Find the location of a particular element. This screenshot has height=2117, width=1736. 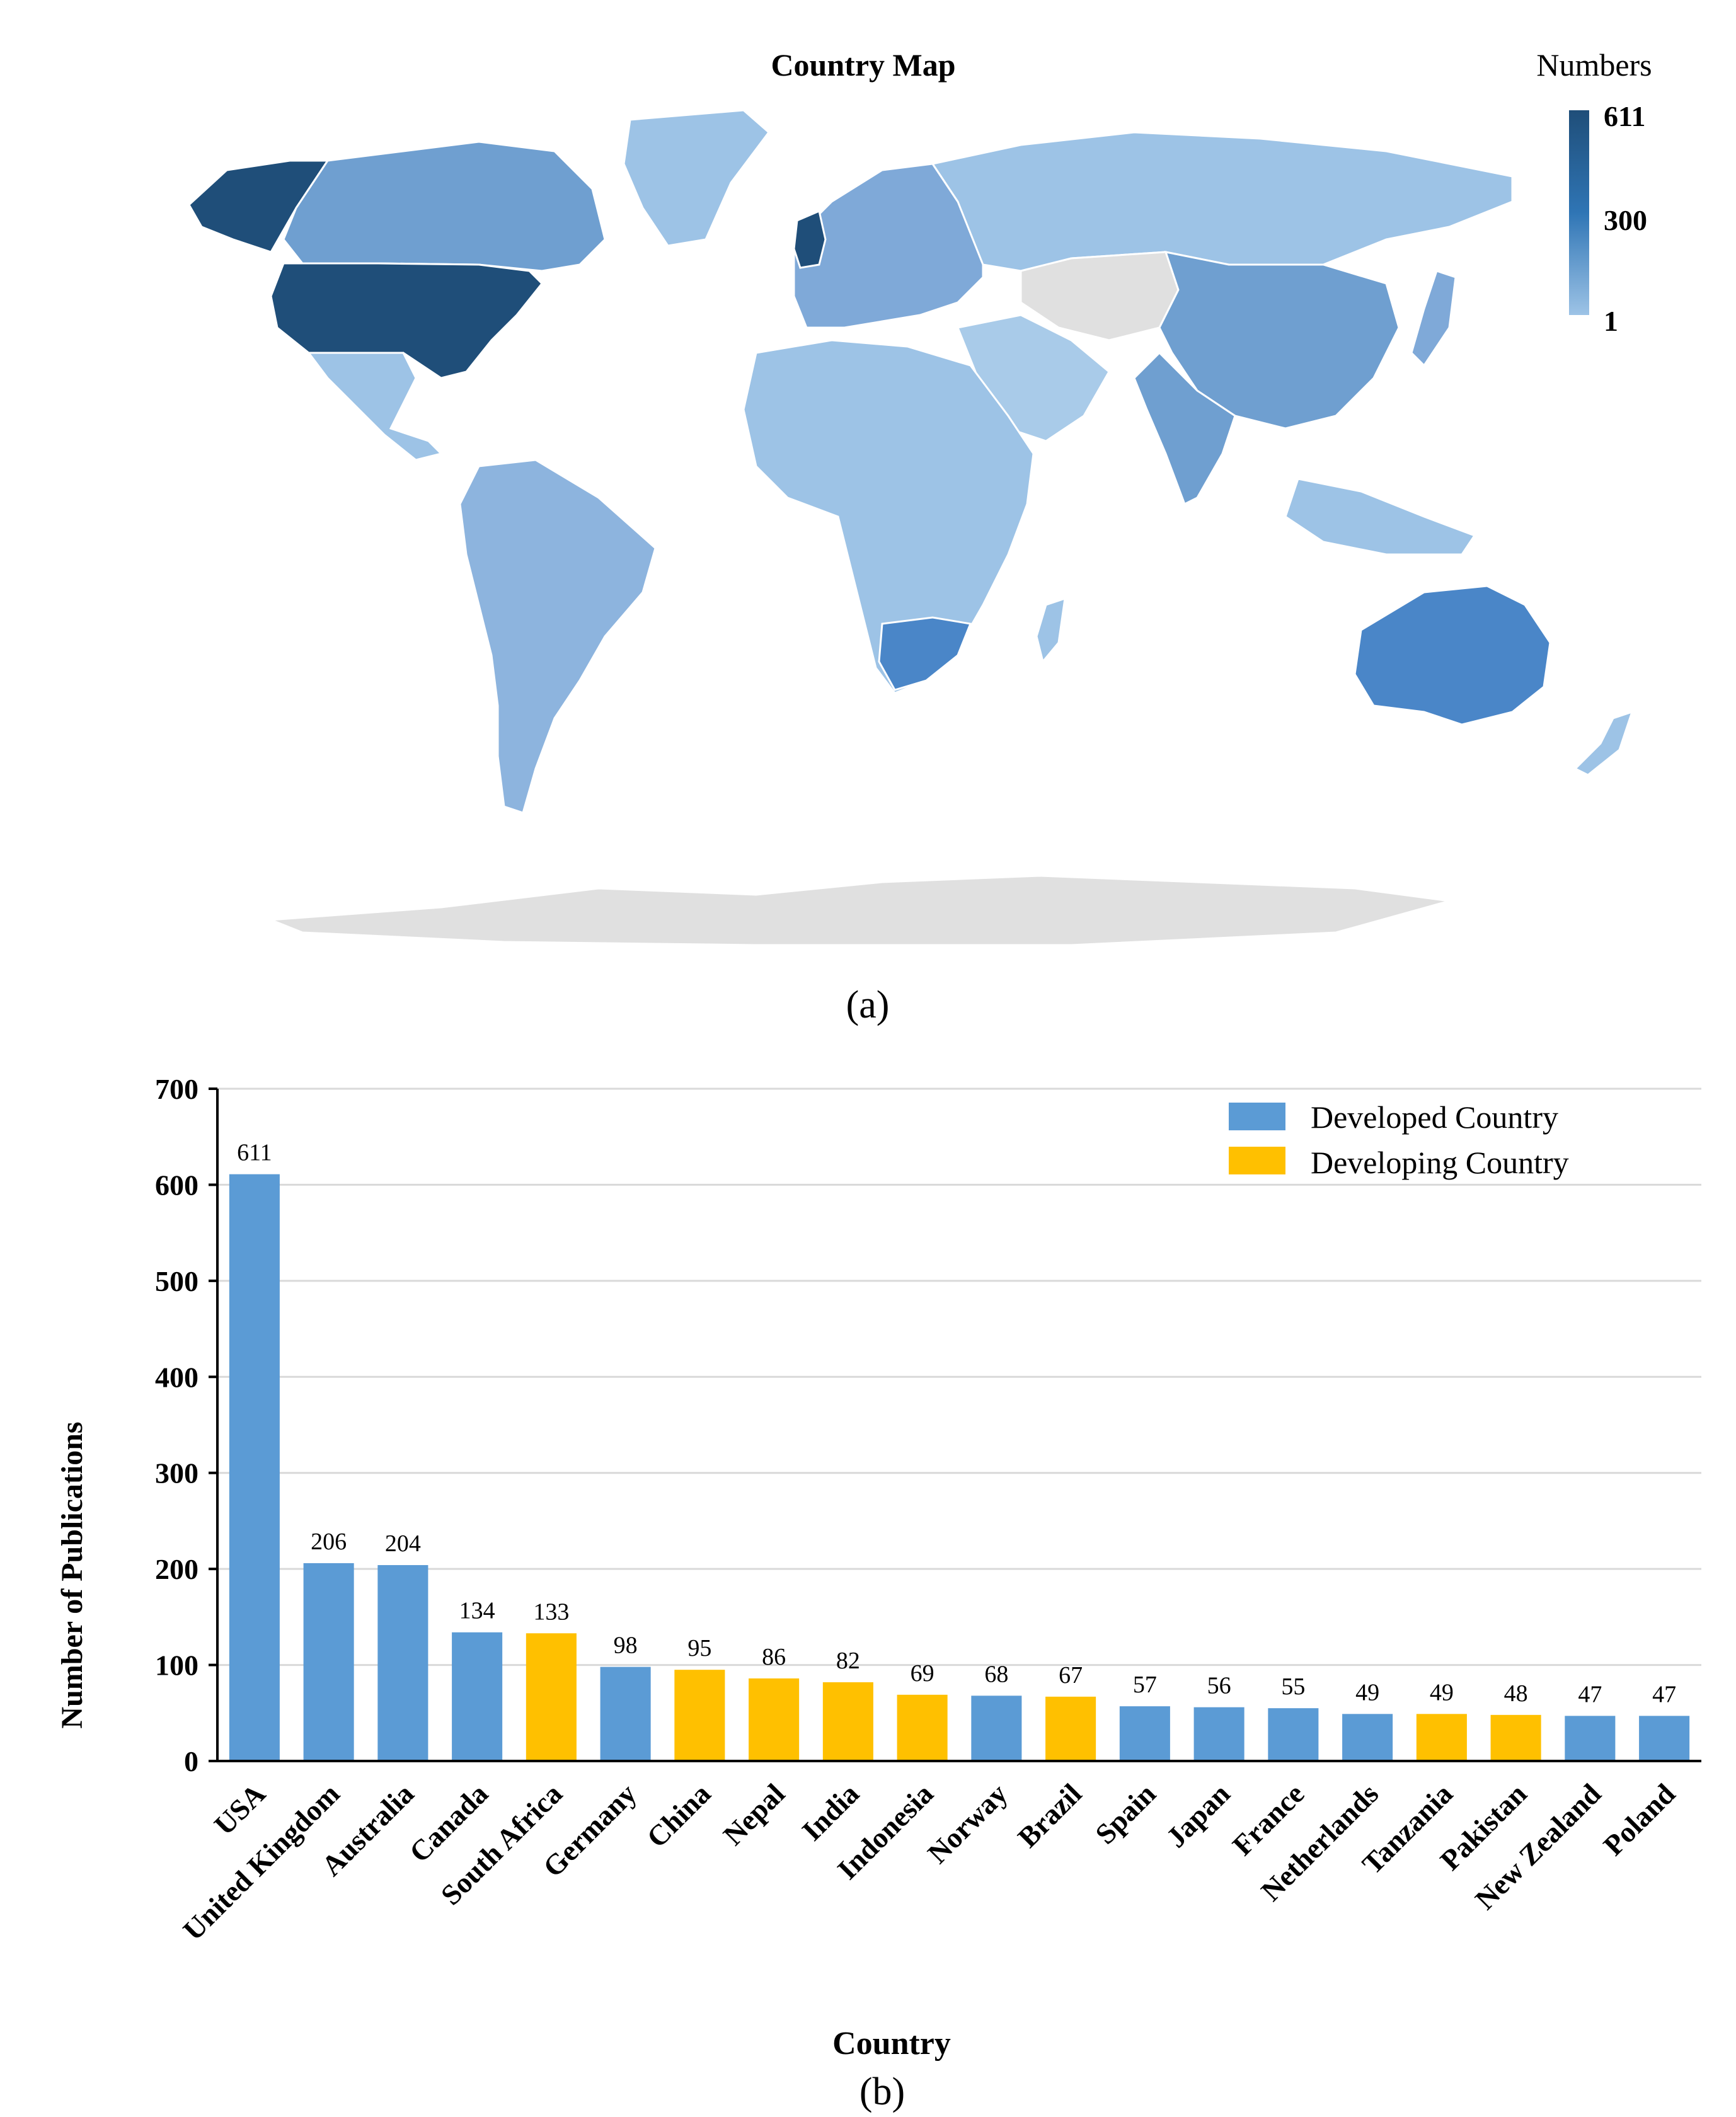

map-region-india is located at coordinates (1184, 428).